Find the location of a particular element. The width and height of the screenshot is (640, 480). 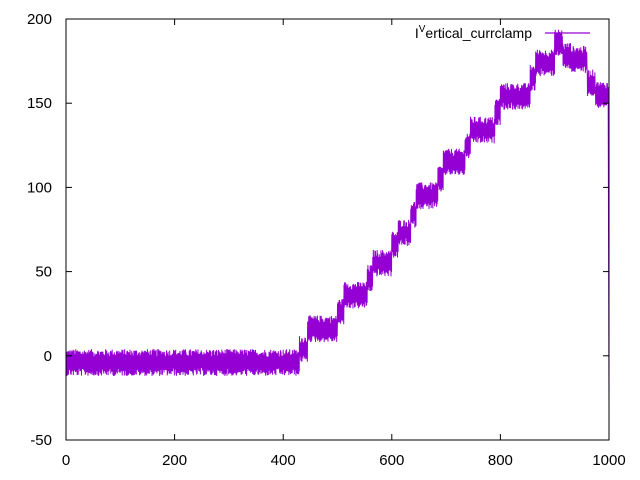

x-tick-label: 1000 is located at coordinates (608, 460).